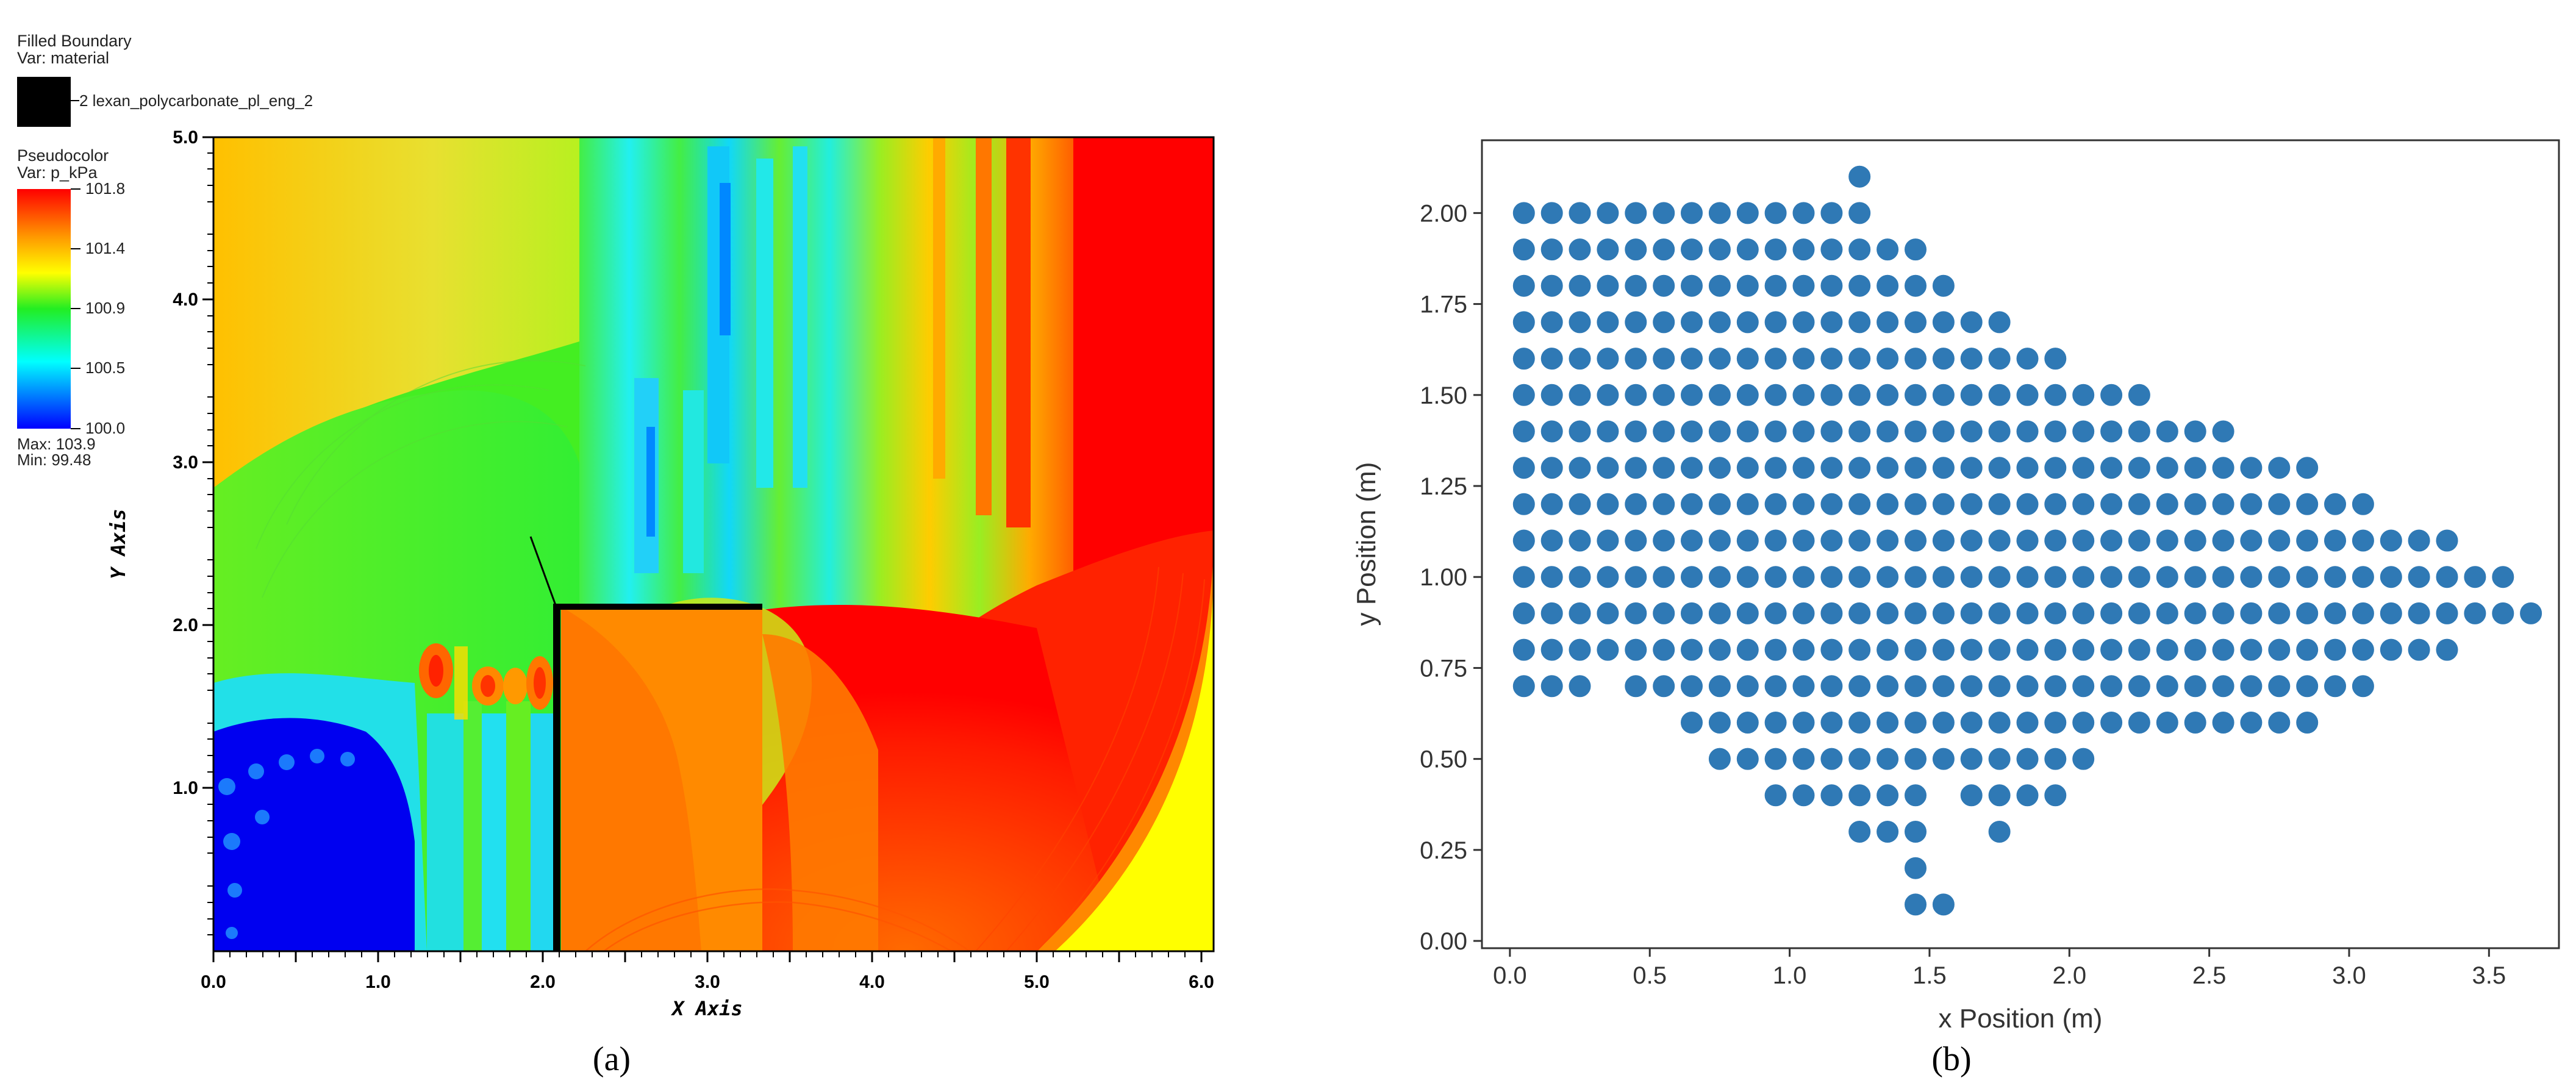  Describe the element at coordinates (185, 137) in the screenshot. I see `y-tick-label: 5.0` at that location.